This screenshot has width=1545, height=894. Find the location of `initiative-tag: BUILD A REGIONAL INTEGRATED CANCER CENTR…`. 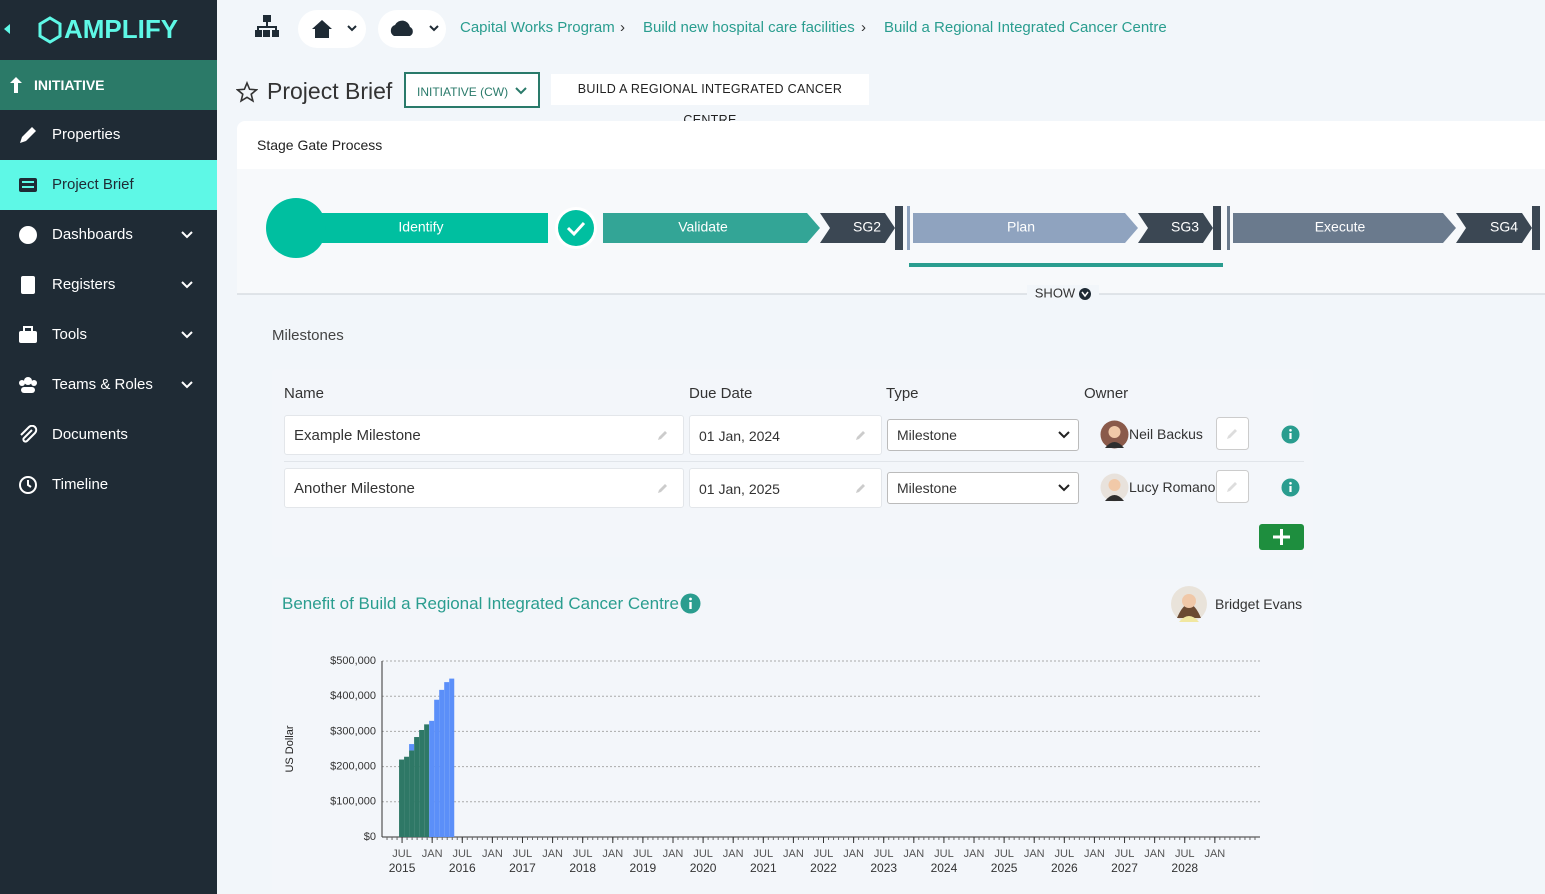

initiative-tag: BUILD A REGIONAL INTEGRATED CANCER CENTR… is located at coordinates (710, 100).